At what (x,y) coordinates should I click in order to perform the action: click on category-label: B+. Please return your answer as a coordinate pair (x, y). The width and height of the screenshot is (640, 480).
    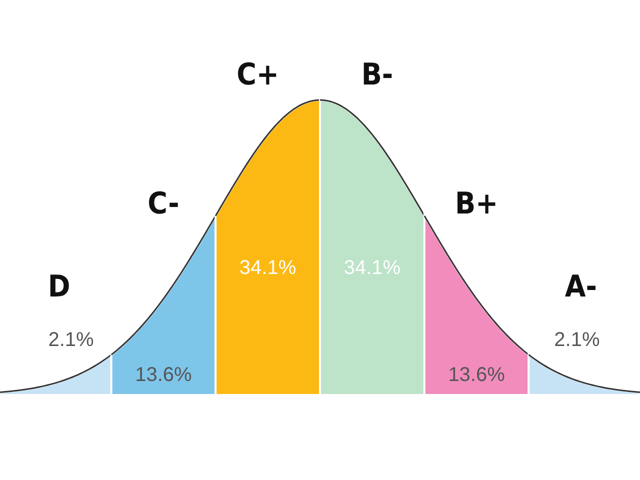
    Looking at the image, I should click on (476, 204).